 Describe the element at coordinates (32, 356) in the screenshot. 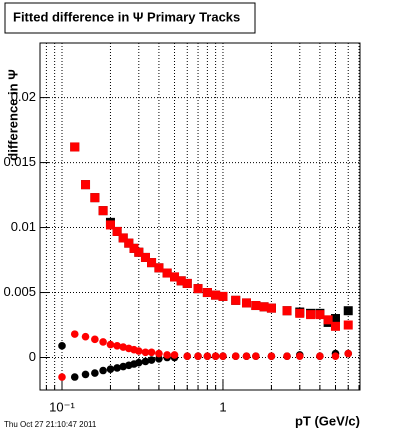

I see `y-tick-label: 0` at that location.